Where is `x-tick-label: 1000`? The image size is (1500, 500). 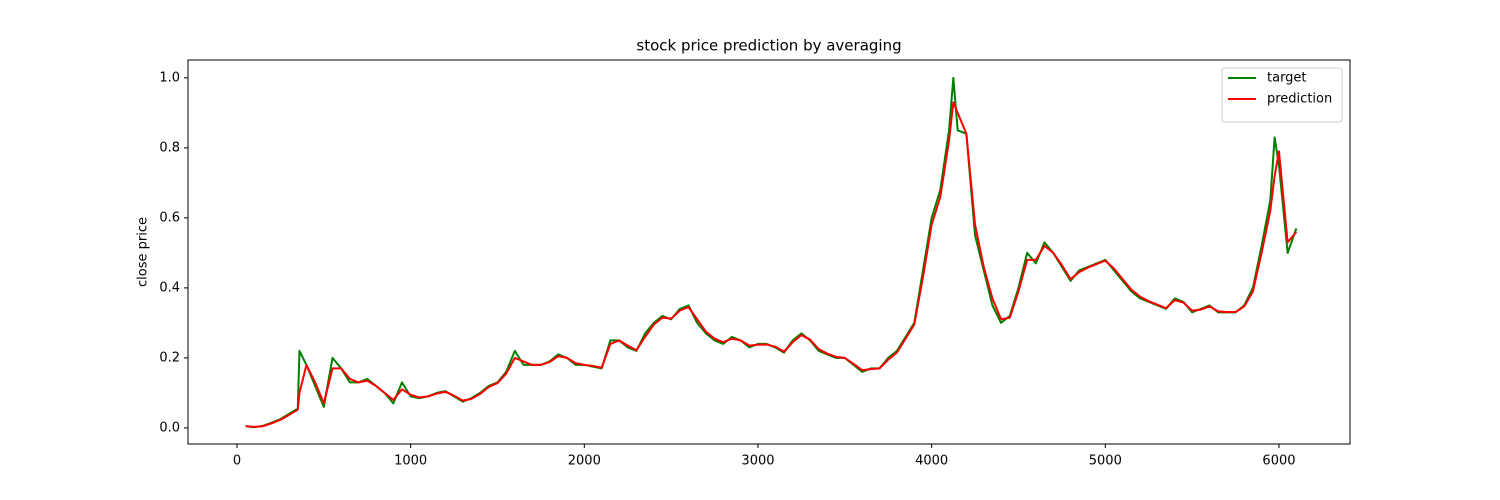 x-tick-label: 1000 is located at coordinates (410, 461).